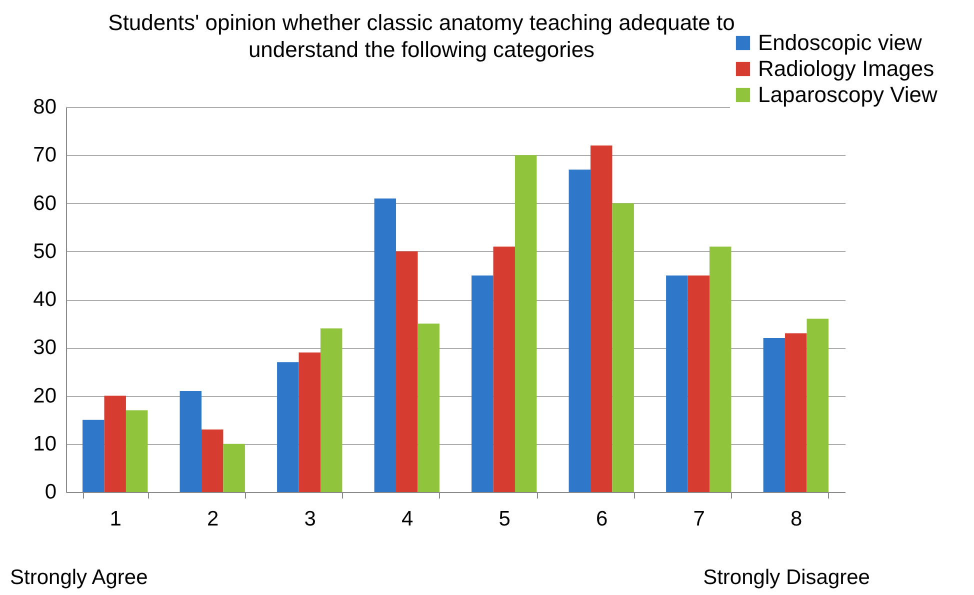 This screenshot has width=974, height=595. Describe the element at coordinates (840, 42) in the screenshot. I see `legend-label: Endoscopic view` at that location.